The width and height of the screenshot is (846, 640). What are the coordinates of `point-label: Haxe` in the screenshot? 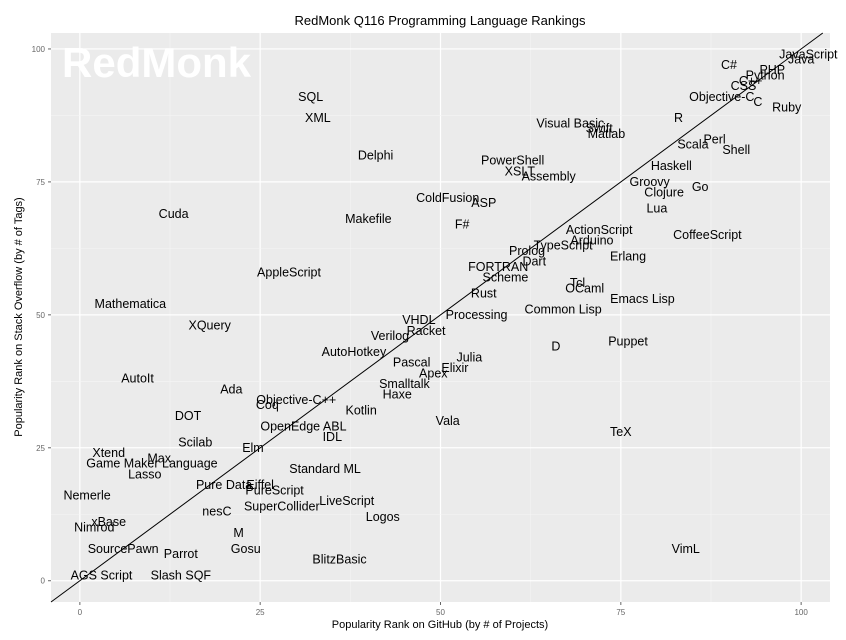 It's located at (397, 395).